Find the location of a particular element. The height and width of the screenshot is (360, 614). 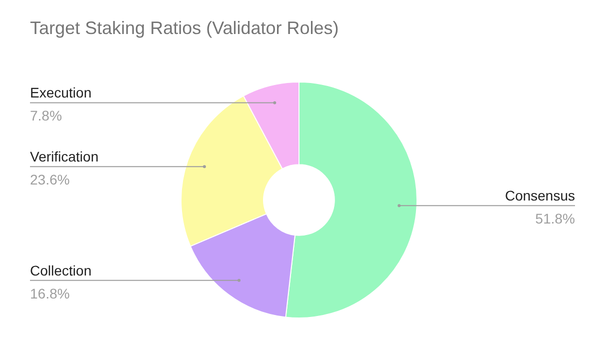

slice-label: Collection is located at coordinates (61, 270).